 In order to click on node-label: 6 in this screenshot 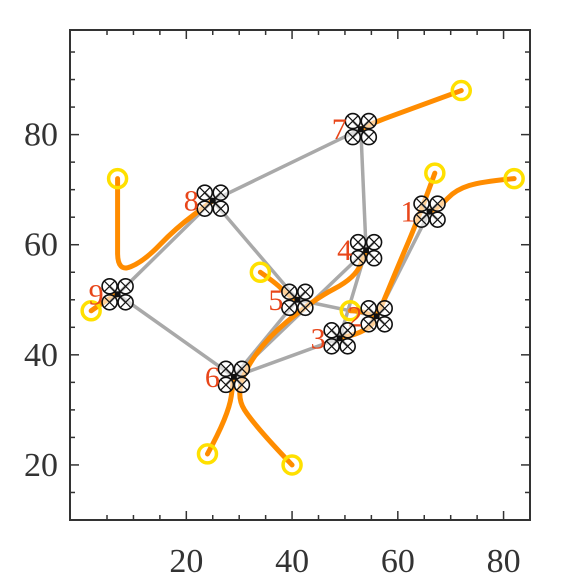, I will do `click(212, 377)`.